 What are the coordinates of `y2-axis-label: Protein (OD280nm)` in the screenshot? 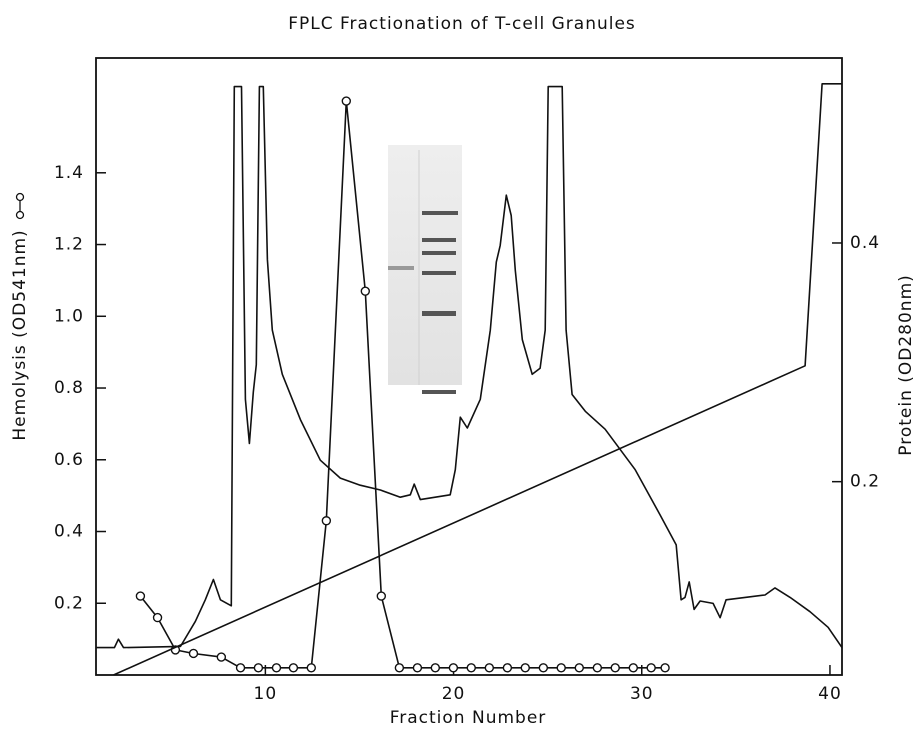 It's located at (906, 365).